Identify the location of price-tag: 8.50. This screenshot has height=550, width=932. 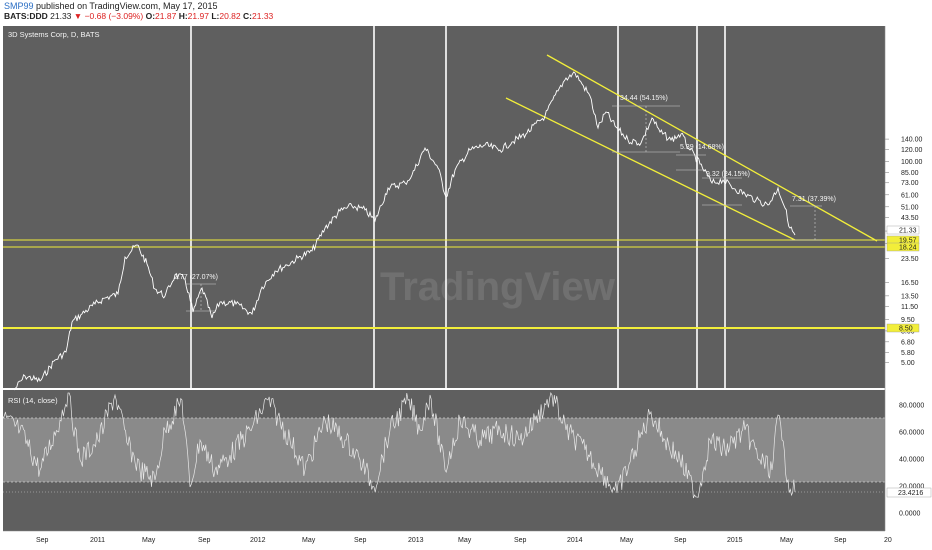
(906, 329).